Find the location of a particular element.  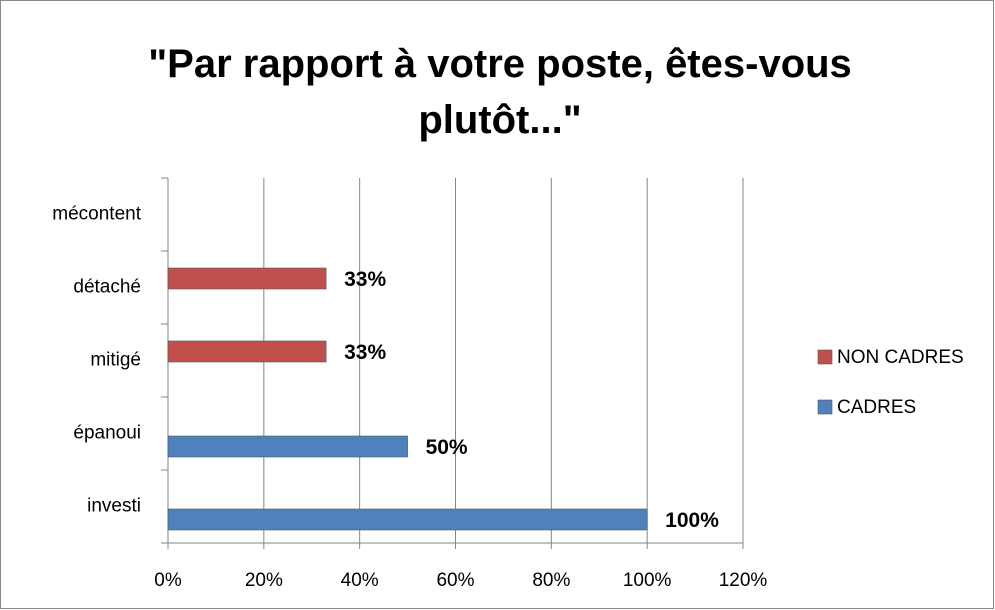

y-tick-label: mécontent is located at coordinates (96, 214).